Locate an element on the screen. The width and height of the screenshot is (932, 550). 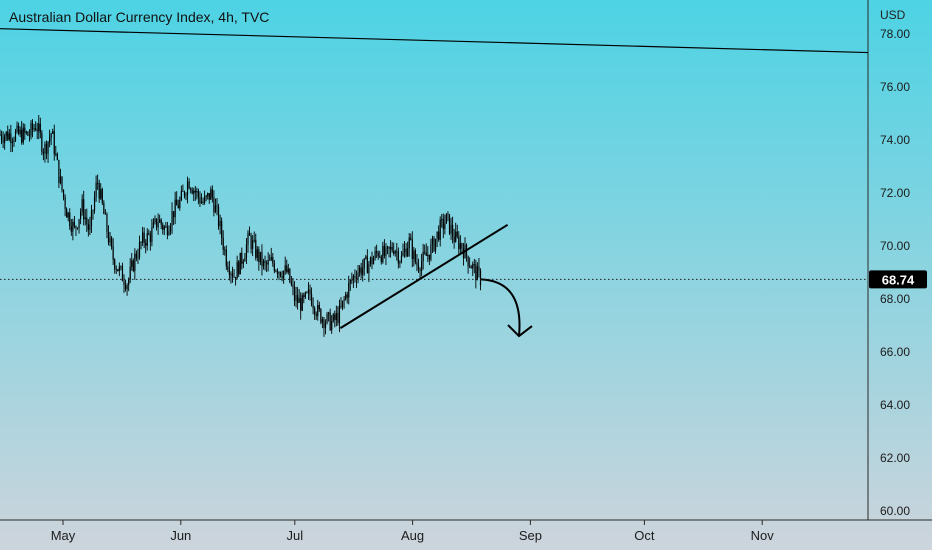
resistance-line is located at coordinates (434, 41).